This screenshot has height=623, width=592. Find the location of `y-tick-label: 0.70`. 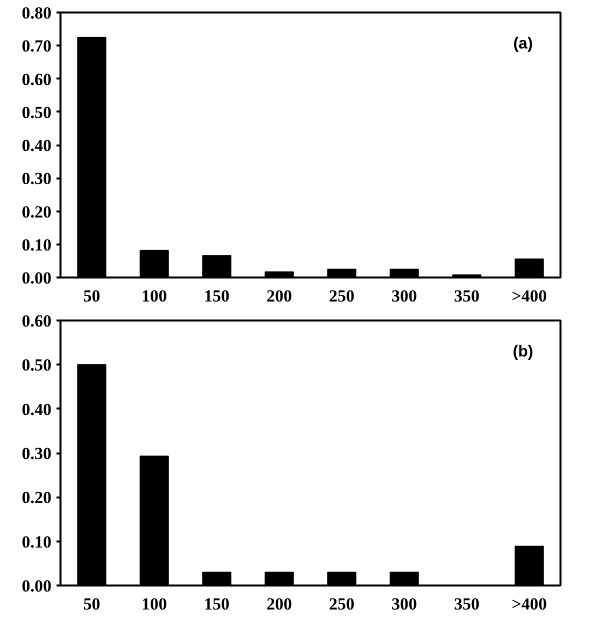

y-tick-label: 0.70 is located at coordinates (37, 46).